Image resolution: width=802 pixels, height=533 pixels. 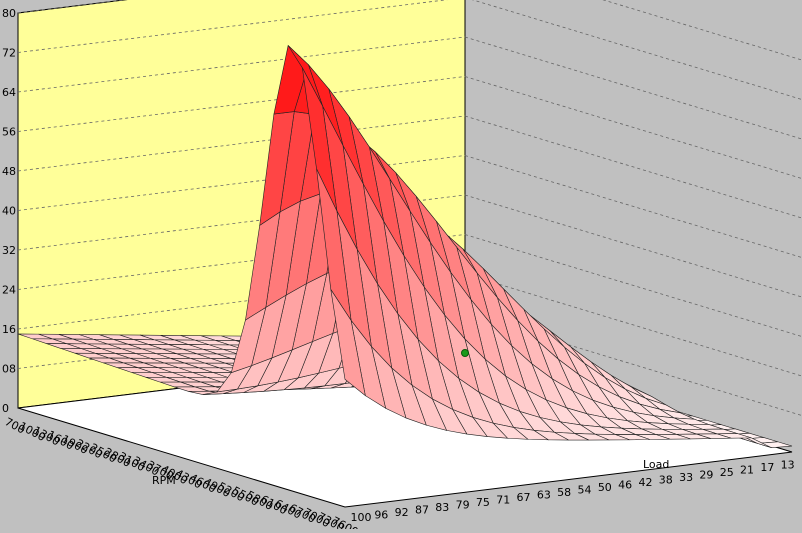 I want to click on load-tick-label: 17, so click(x=767, y=467).